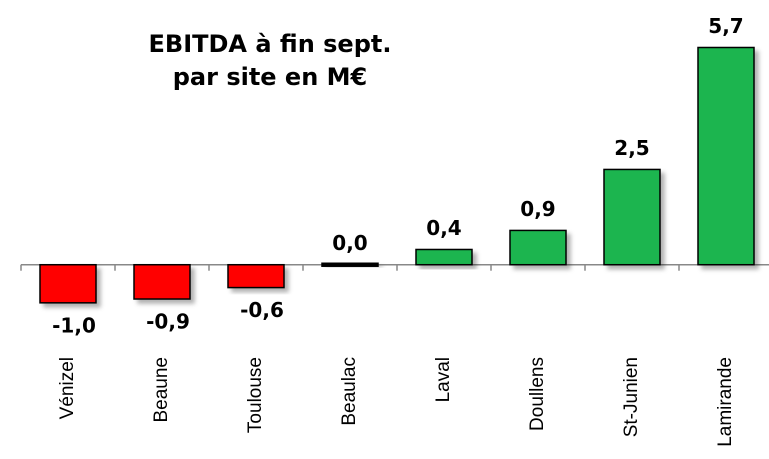 This screenshot has height=459, width=769. Describe the element at coordinates (443, 379) in the screenshot. I see `x-tick-label: Laval` at that location.